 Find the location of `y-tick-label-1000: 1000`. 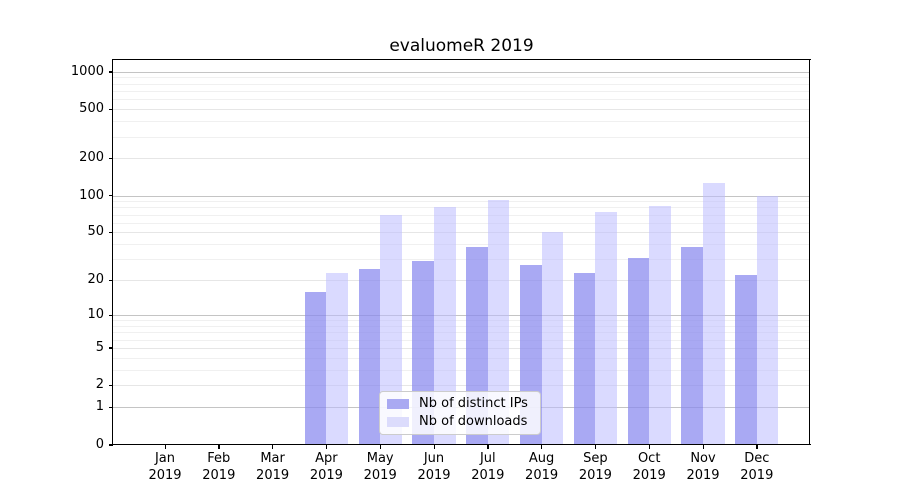

y-tick-label-1000: 1000 is located at coordinates (87, 71).